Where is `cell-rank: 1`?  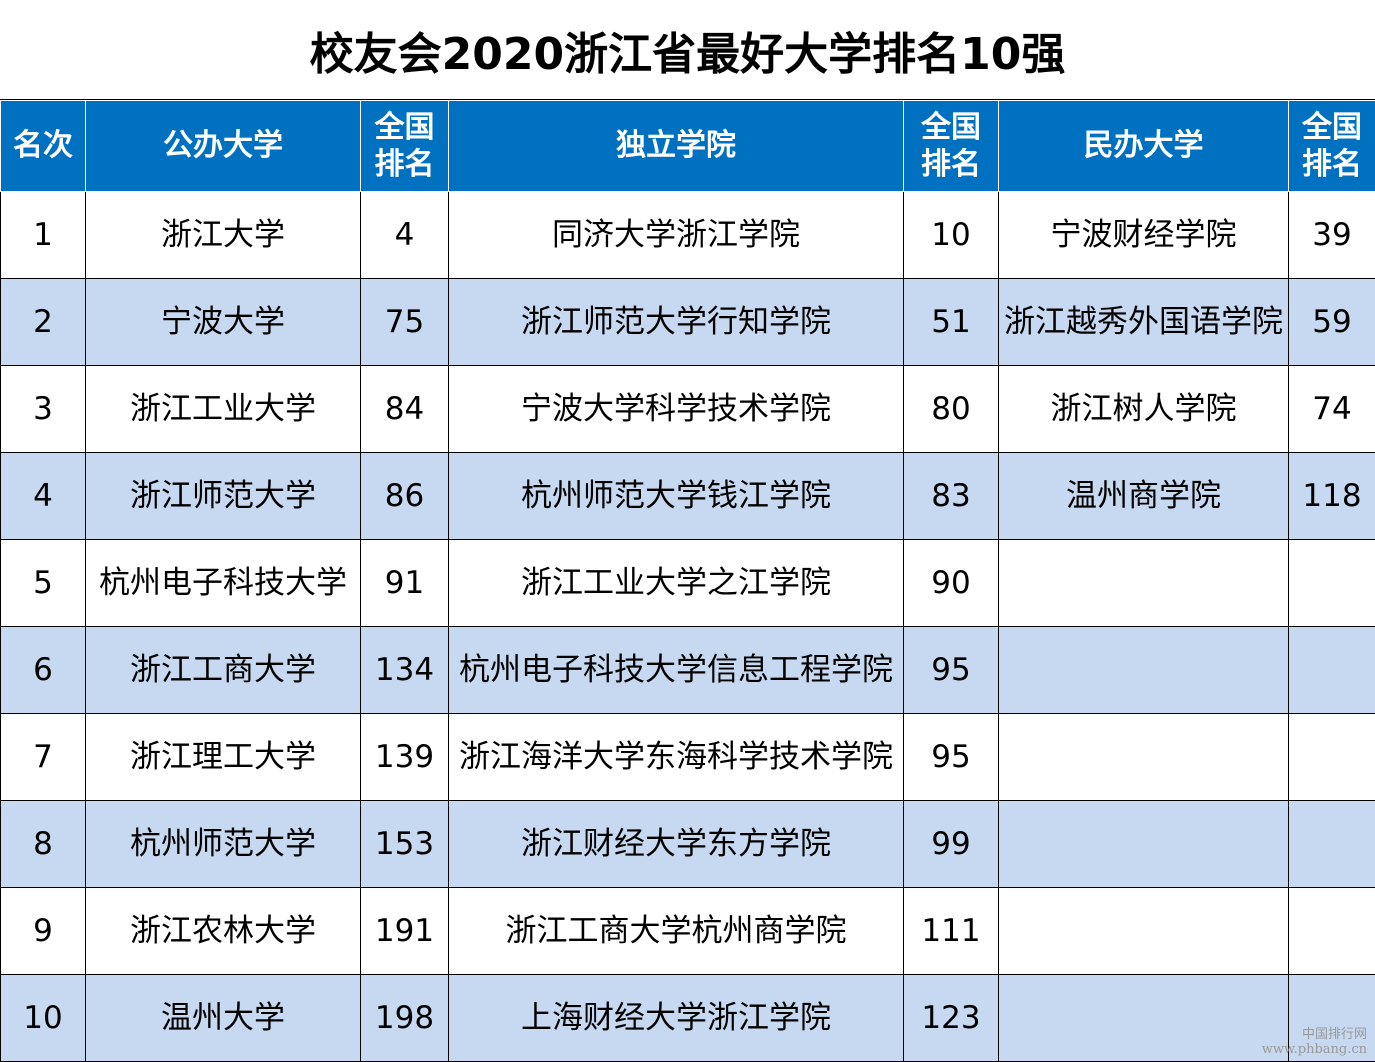 cell-rank: 1 is located at coordinates (43, 235).